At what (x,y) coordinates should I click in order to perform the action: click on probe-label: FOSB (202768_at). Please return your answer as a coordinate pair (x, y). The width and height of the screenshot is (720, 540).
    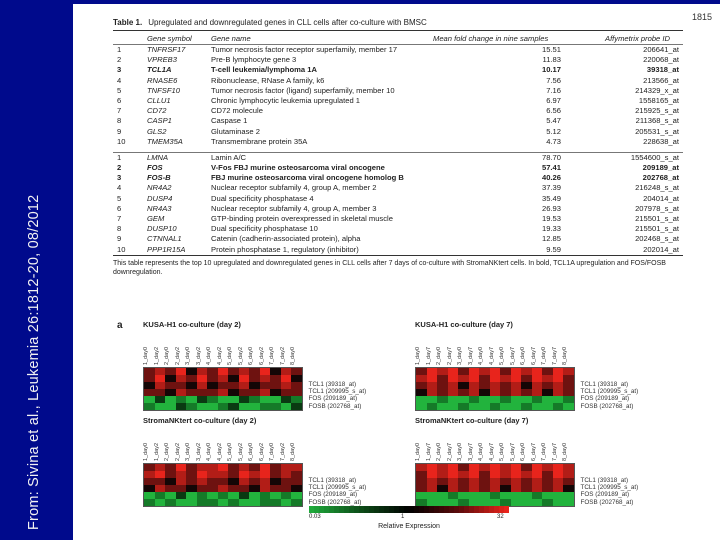
    Looking at the image, I should click on (335, 502).